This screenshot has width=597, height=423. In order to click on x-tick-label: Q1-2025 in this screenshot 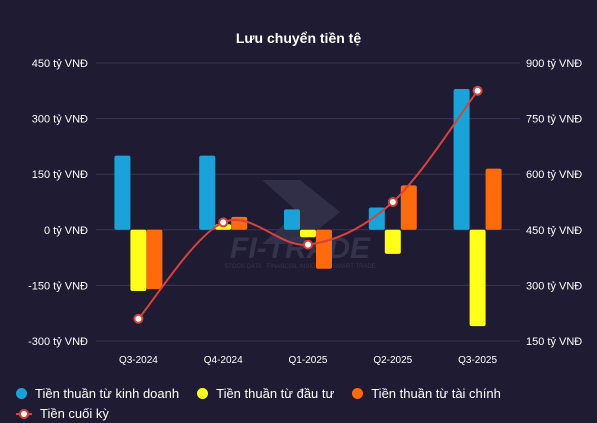, I will do `click(308, 360)`.